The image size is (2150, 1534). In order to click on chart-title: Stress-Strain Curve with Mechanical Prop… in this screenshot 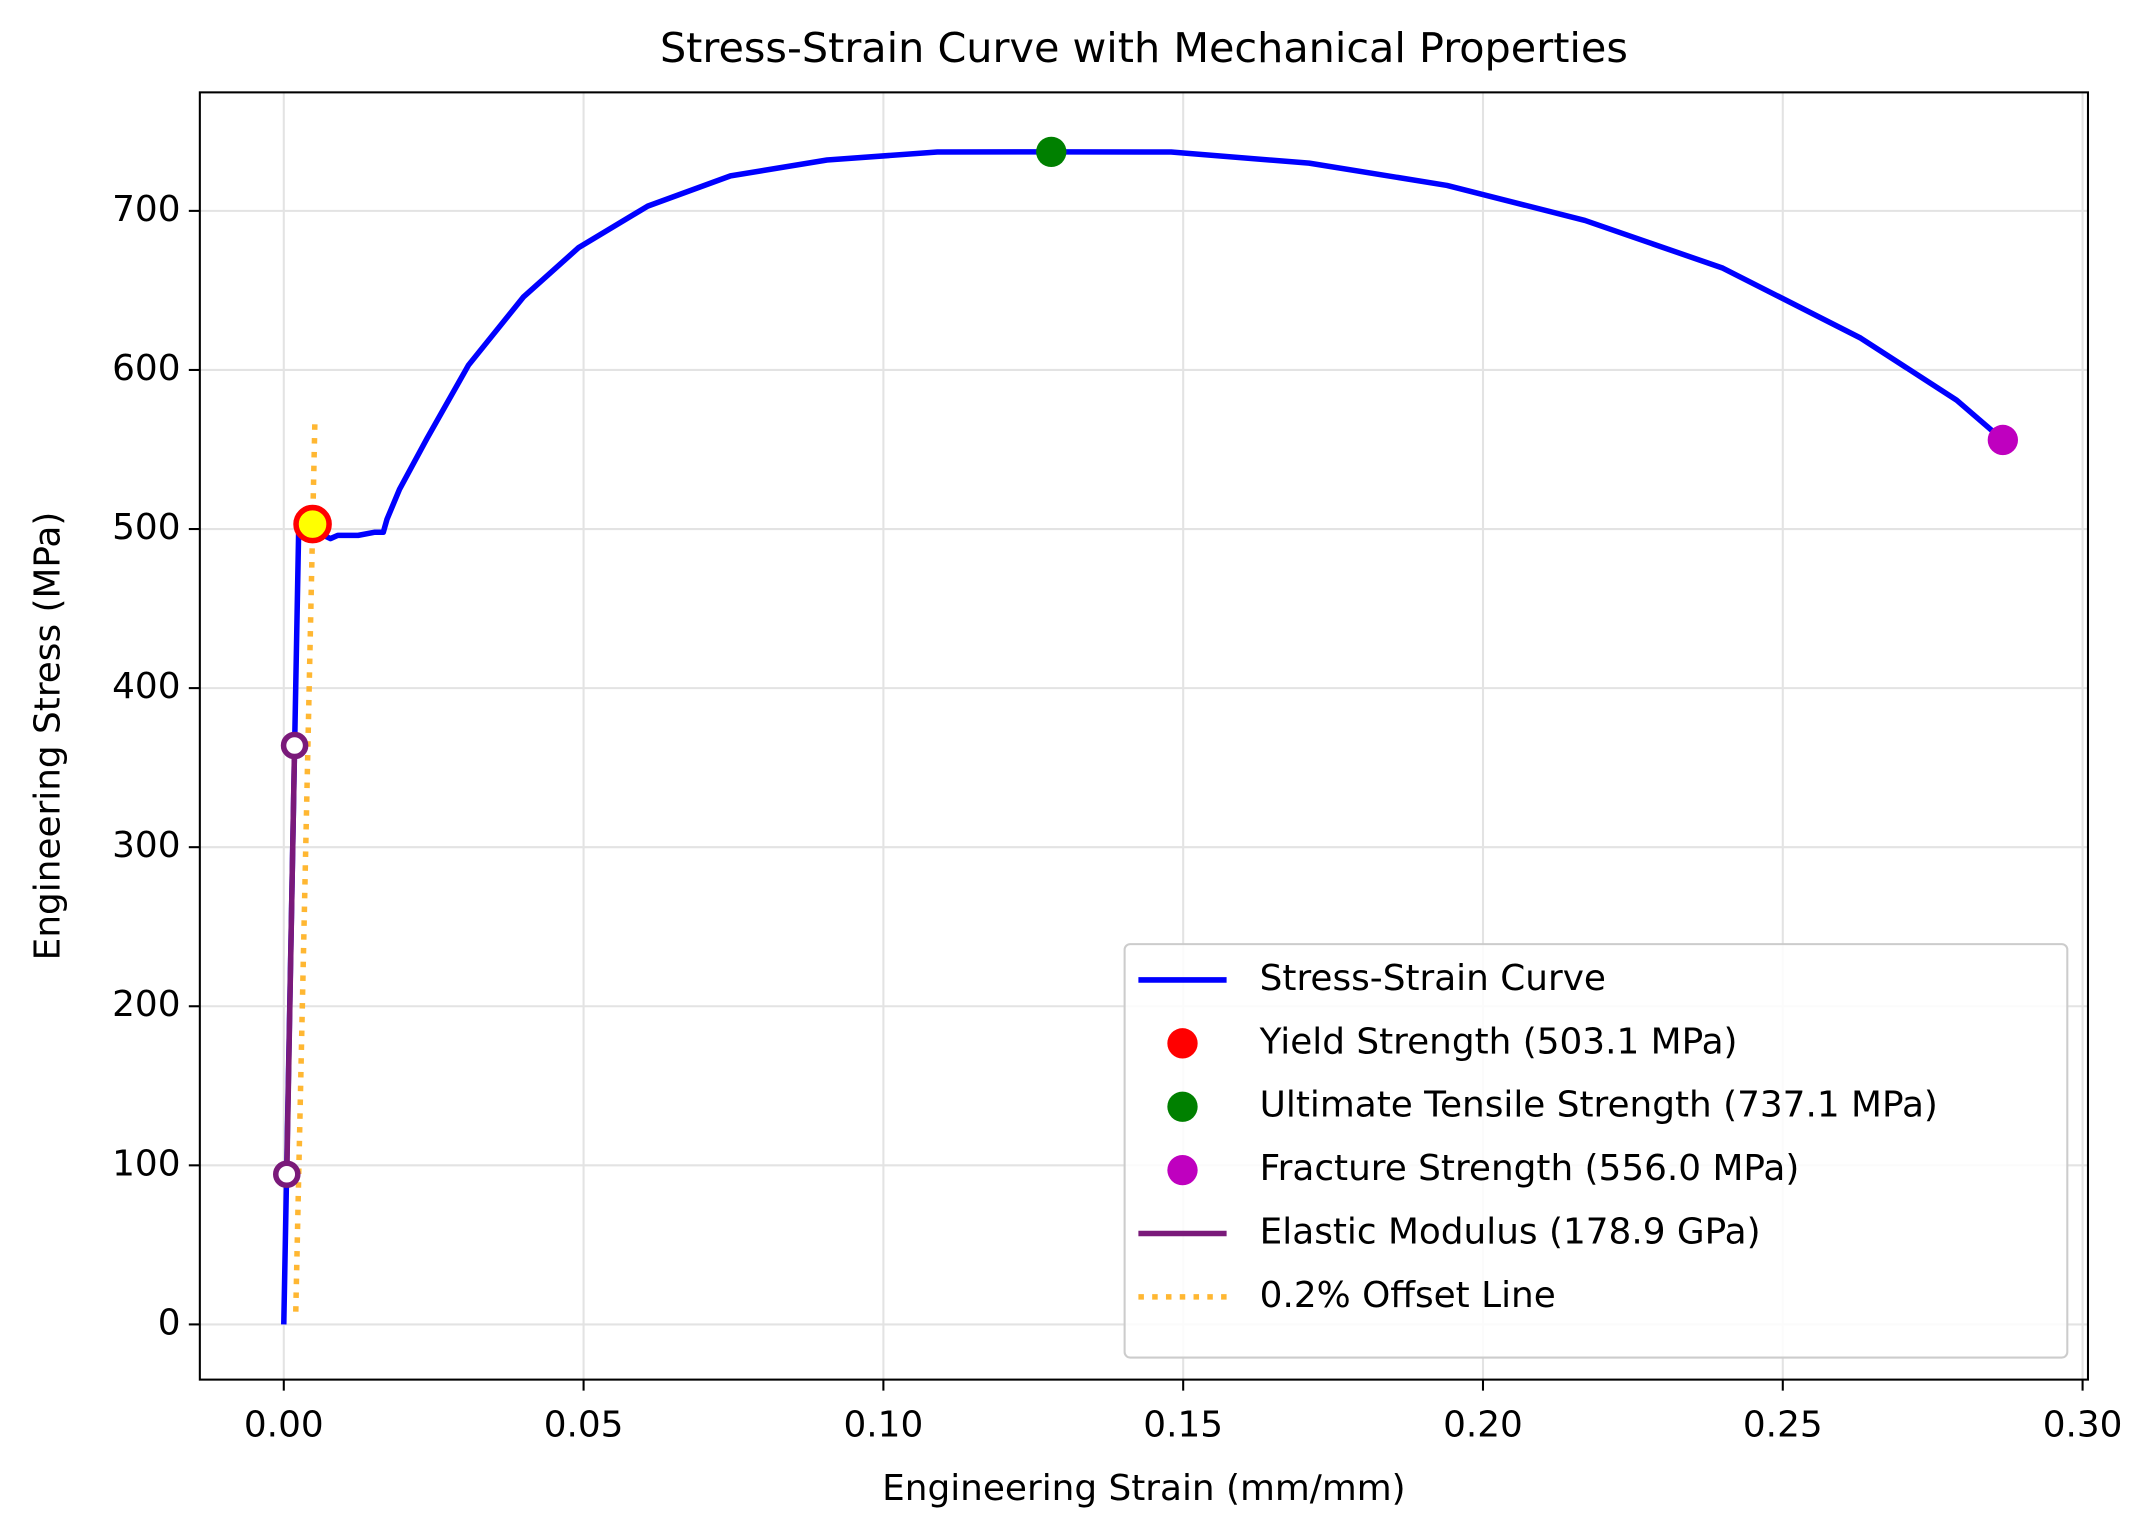, I will do `click(1144, 48)`.